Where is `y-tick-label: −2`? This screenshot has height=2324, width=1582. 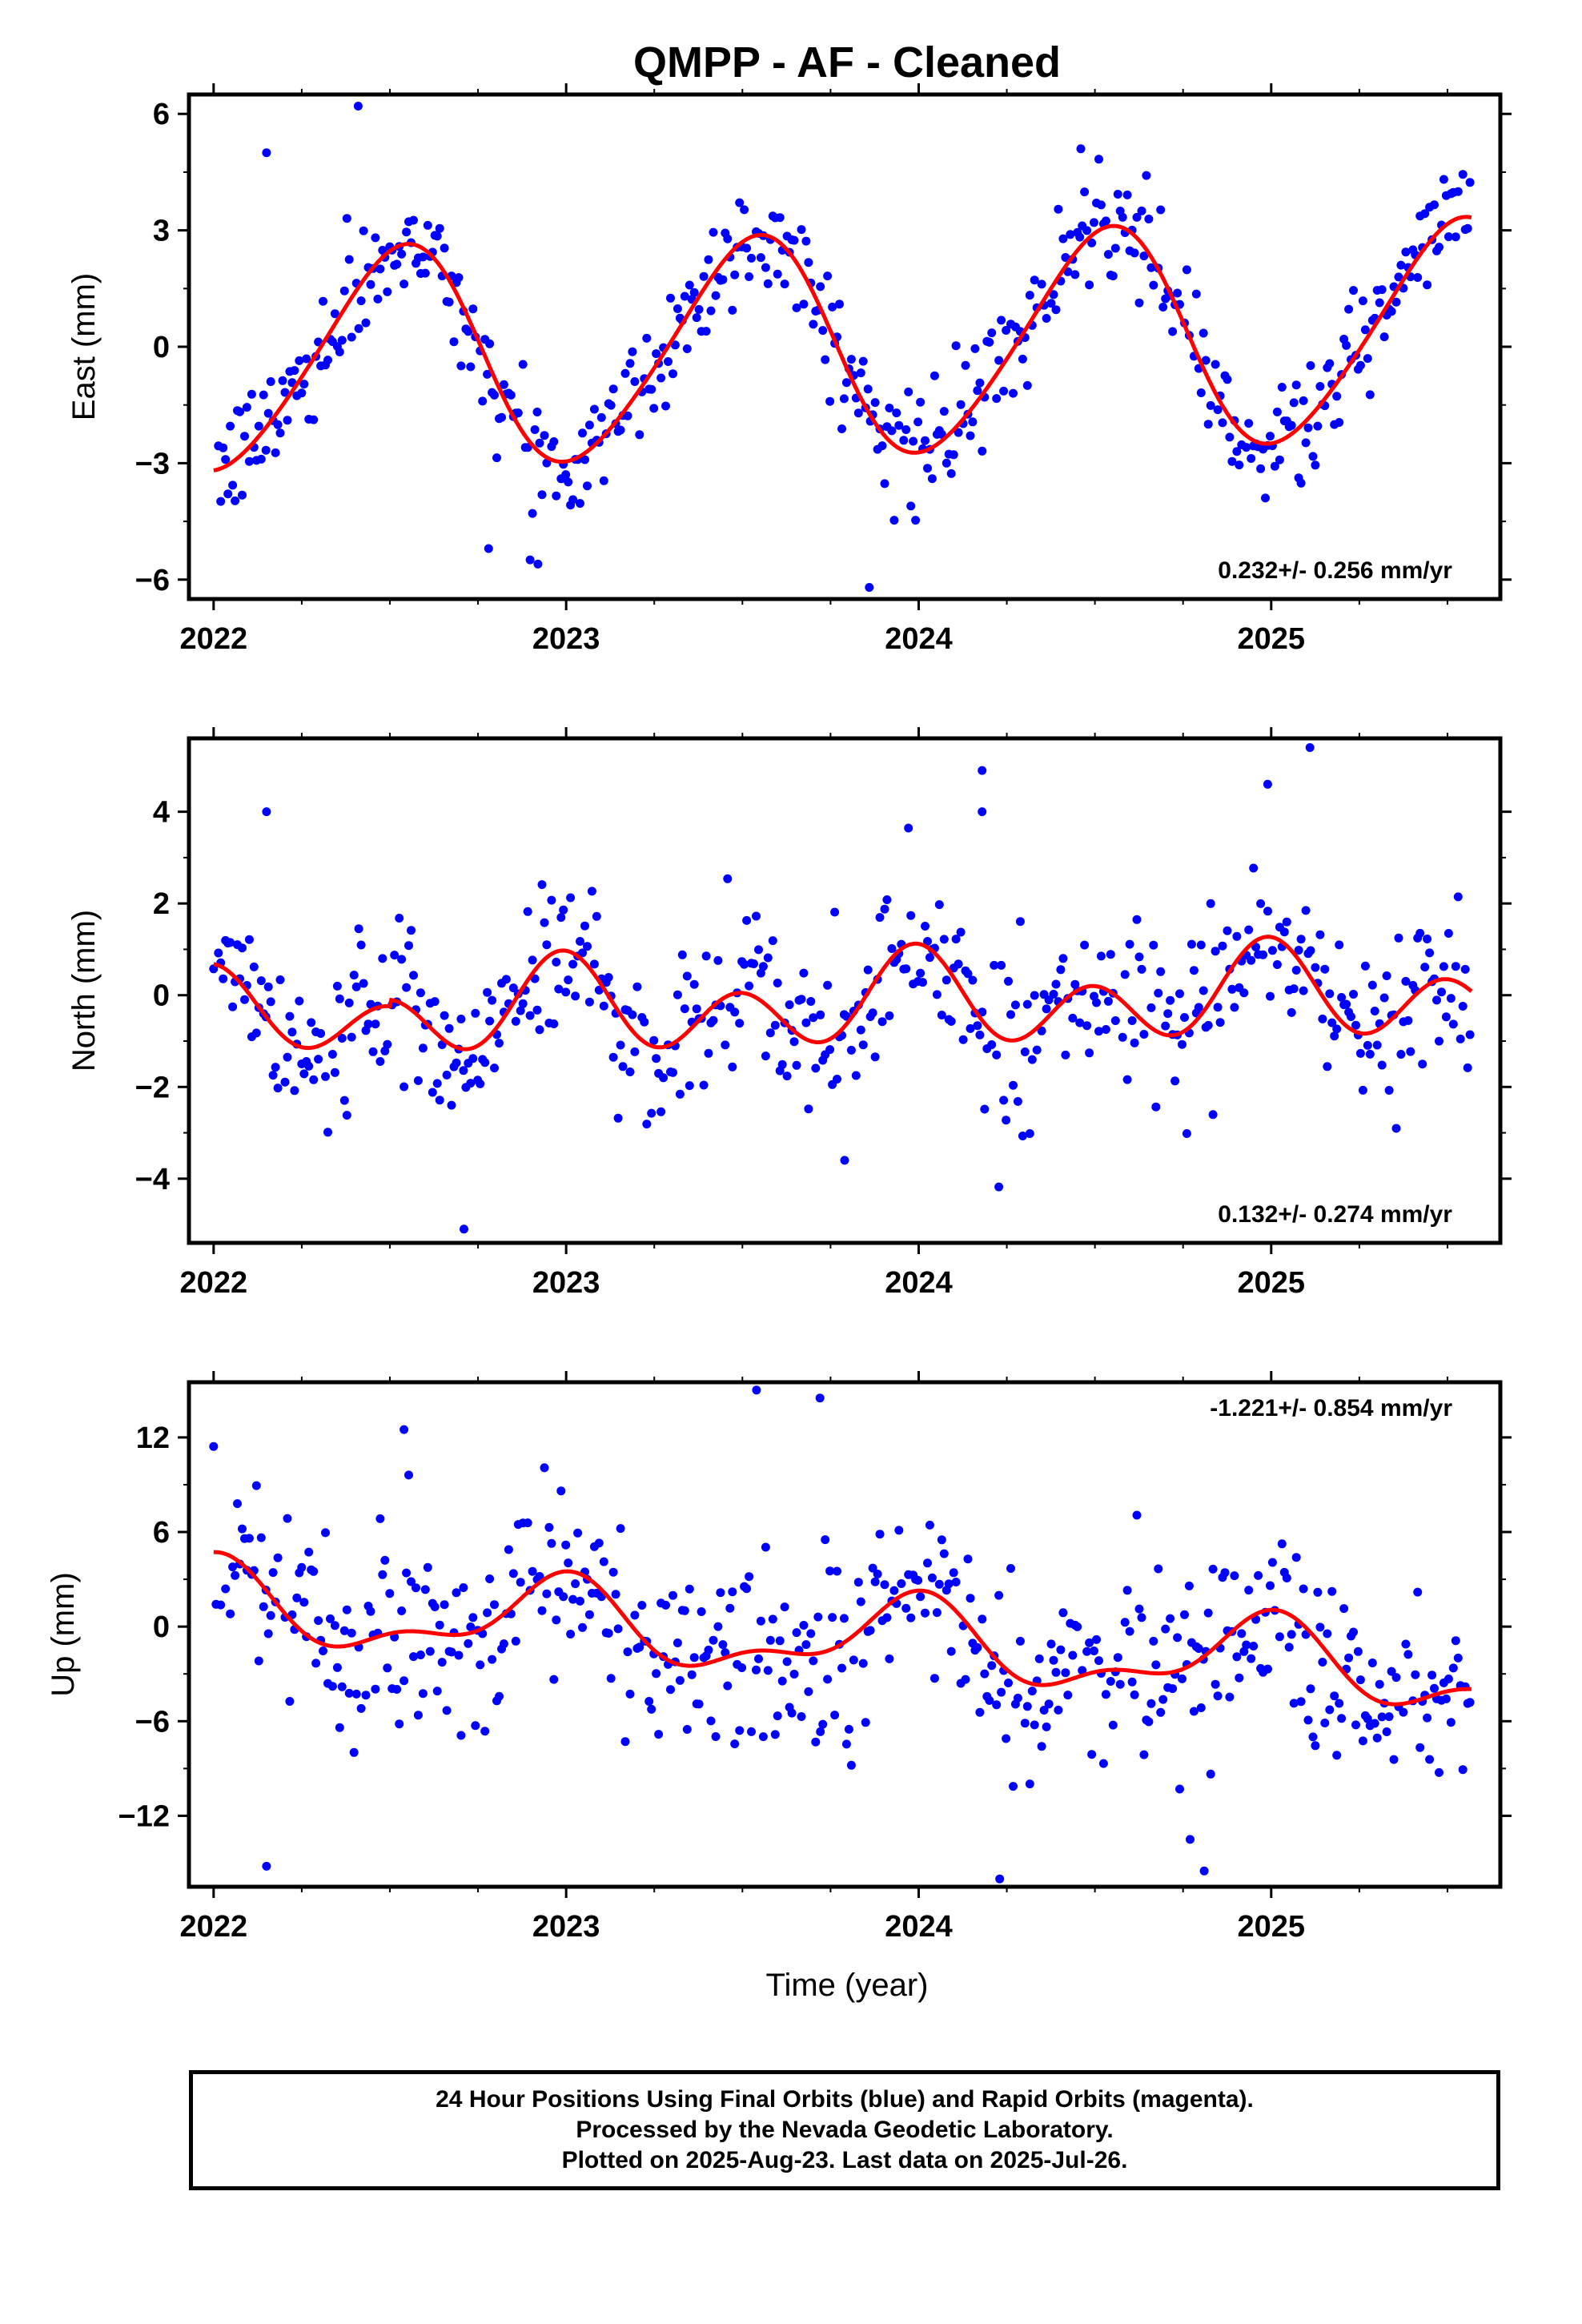
y-tick-label: −2 is located at coordinates (152, 1087).